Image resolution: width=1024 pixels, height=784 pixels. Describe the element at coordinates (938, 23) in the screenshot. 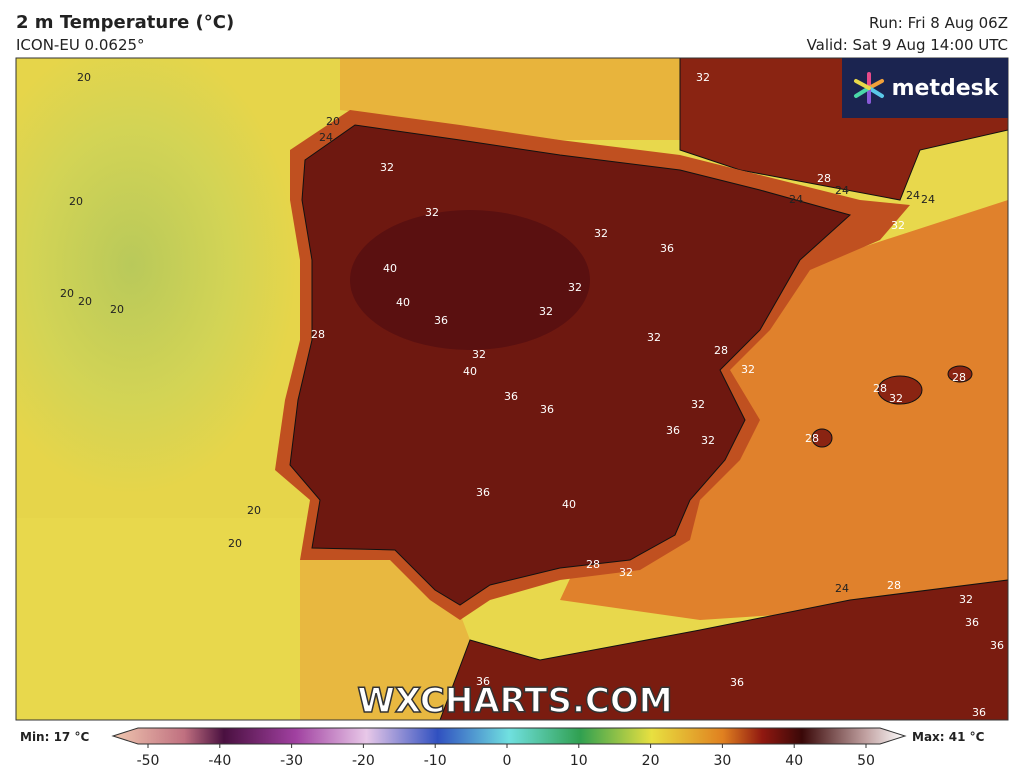

I see `run-time: Run: Fri 8 Aug 06Z` at that location.